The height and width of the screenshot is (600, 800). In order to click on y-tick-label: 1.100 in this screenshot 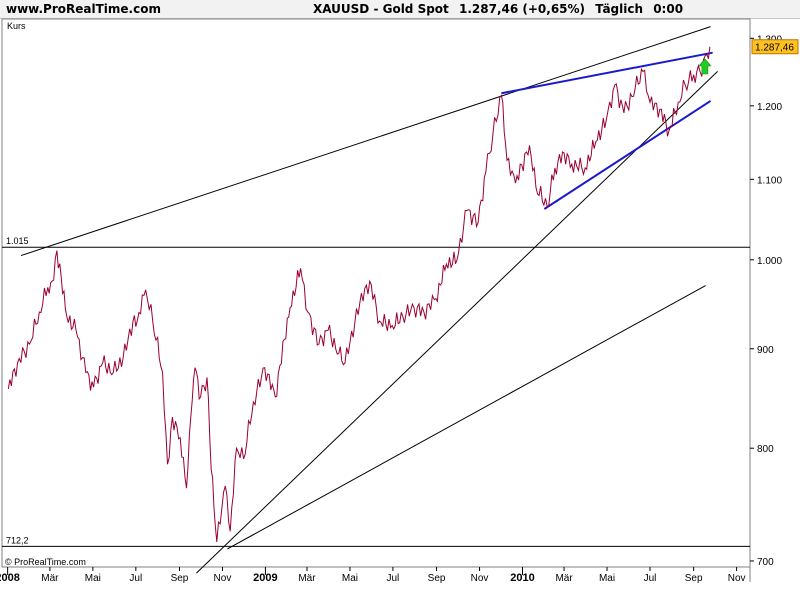, I will do `click(769, 180)`.